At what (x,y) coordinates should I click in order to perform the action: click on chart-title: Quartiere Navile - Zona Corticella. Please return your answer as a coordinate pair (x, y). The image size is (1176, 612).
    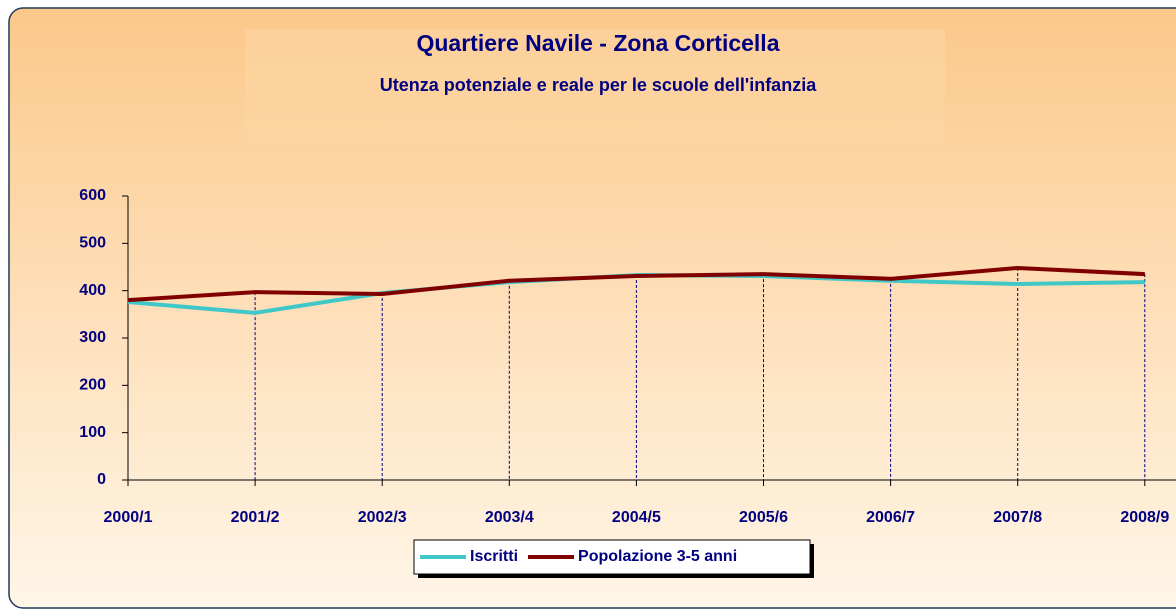
    Looking at the image, I should click on (597, 43).